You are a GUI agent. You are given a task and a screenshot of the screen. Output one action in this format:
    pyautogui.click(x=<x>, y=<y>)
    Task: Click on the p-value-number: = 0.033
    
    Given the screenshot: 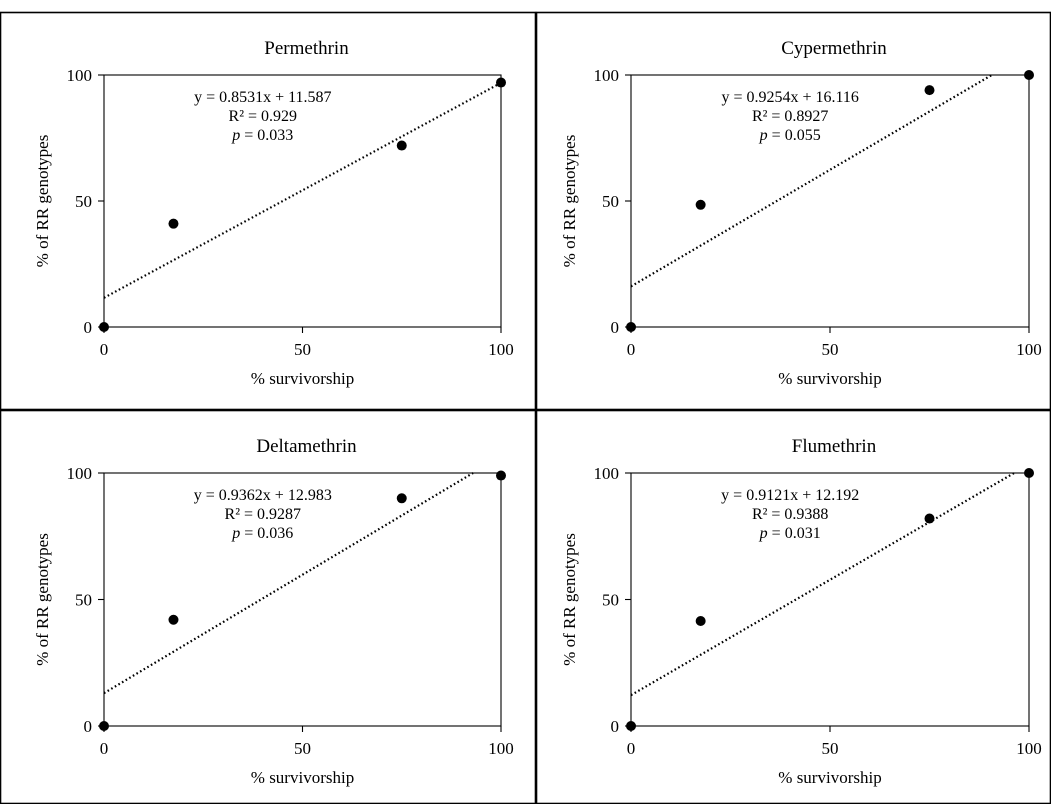 What is the action you would take?
    pyautogui.click(x=266, y=135)
    